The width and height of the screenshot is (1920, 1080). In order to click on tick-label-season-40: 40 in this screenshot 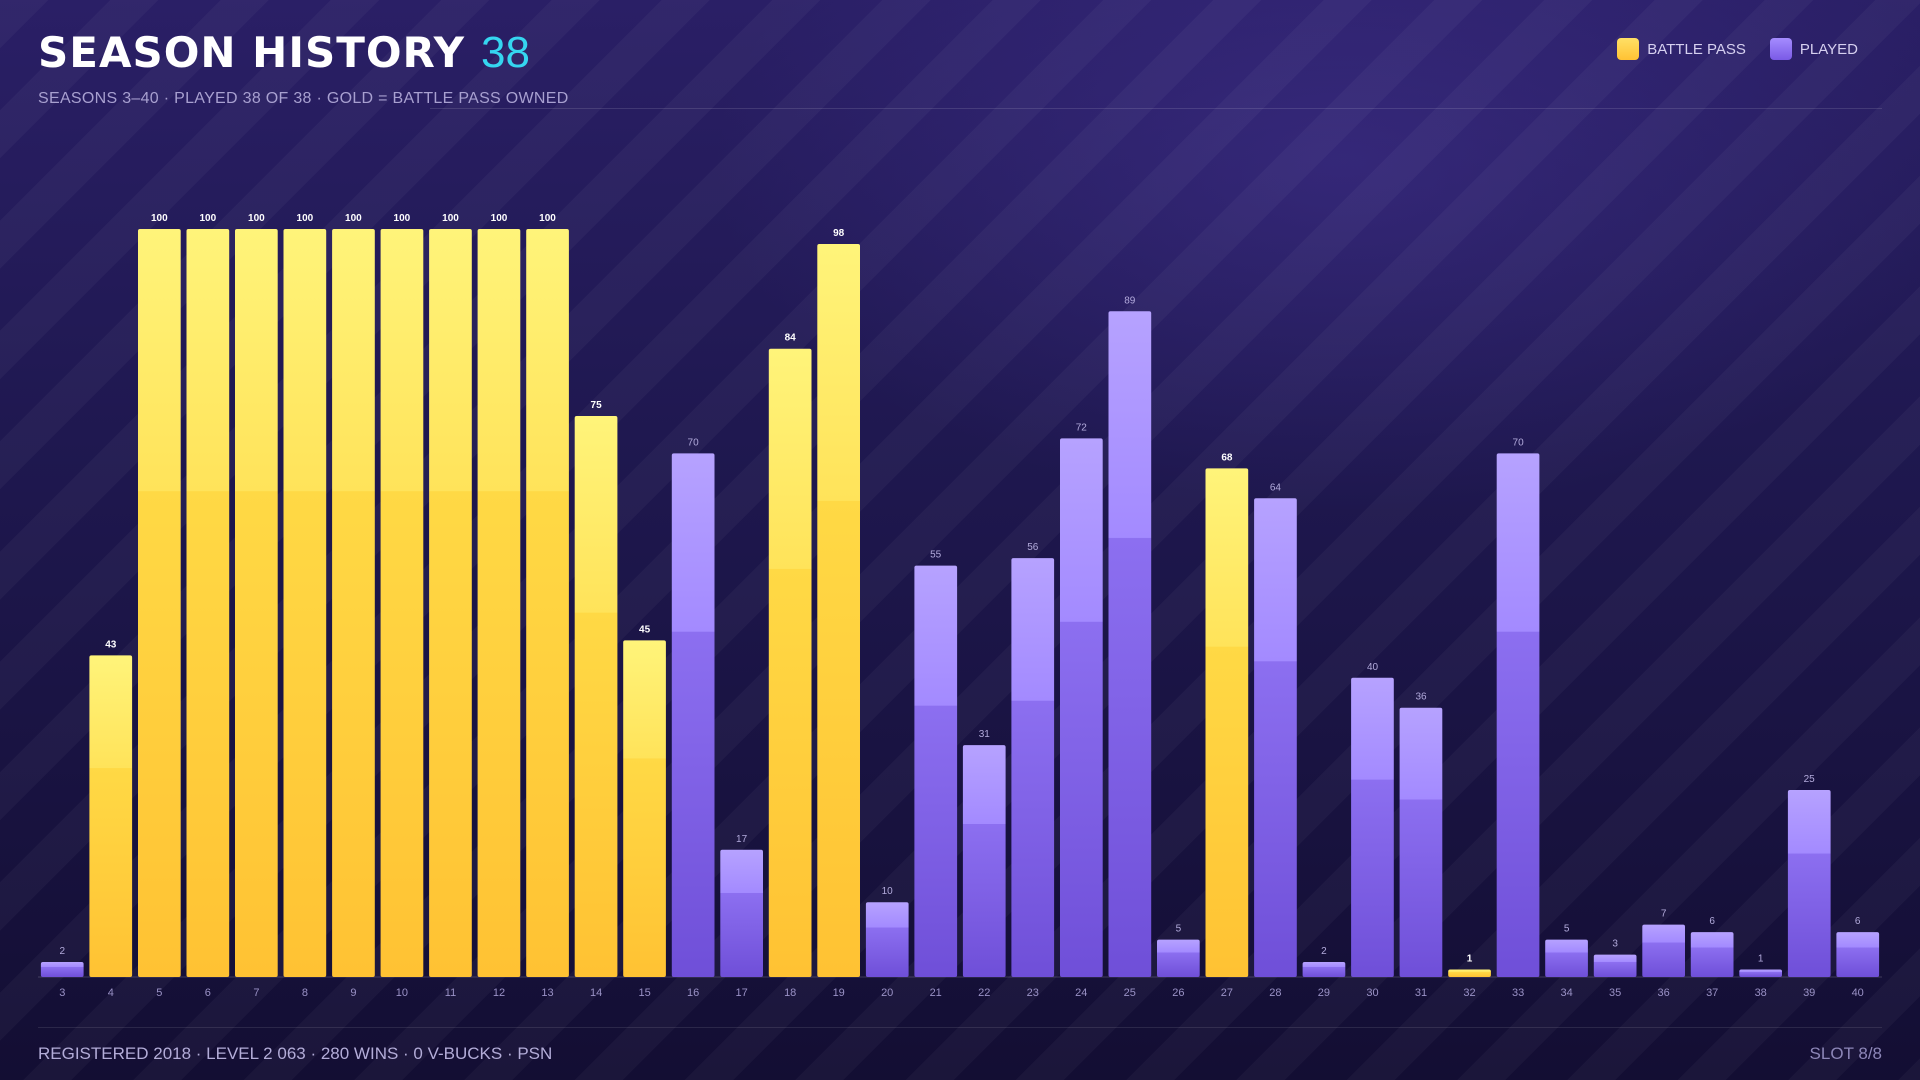, I will do `click(1858, 993)`.